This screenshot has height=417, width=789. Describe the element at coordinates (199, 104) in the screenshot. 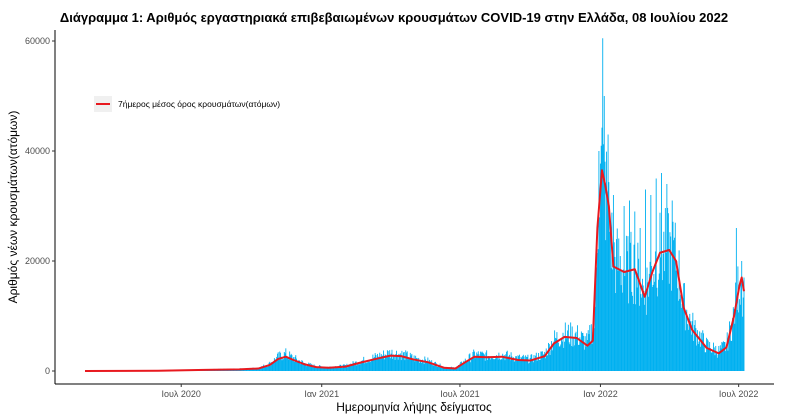

I see `legend-label: 7ήμερος μέσος όρος κρουσμάτων(ατόμων)` at that location.